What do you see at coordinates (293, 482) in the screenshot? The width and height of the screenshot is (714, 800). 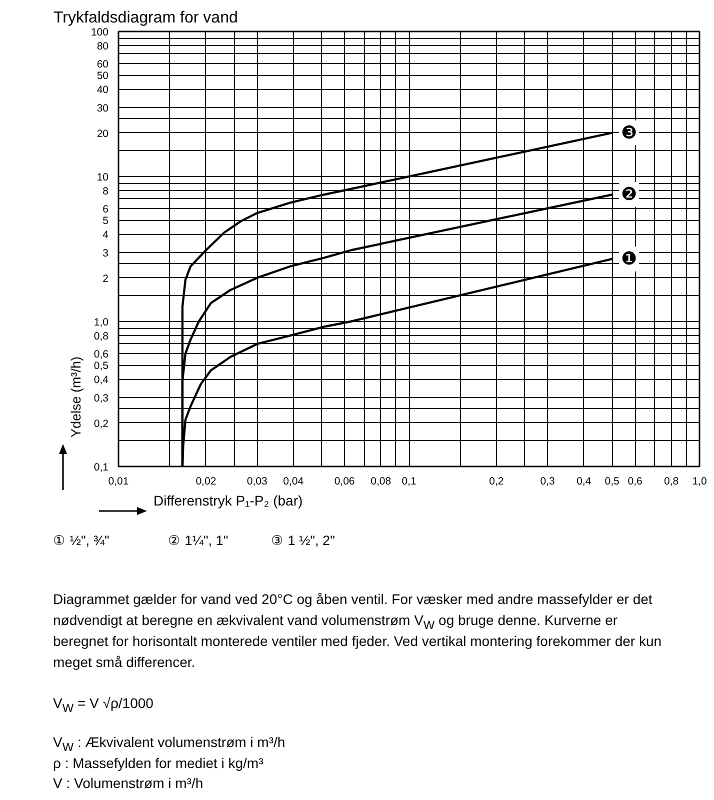 I see `x-tick-label: 0,04` at bounding box center [293, 482].